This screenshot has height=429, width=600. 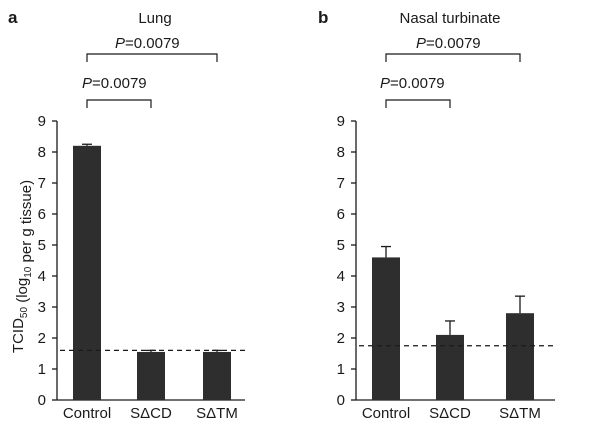 I want to click on panel-letter: b, so click(x=323, y=17).